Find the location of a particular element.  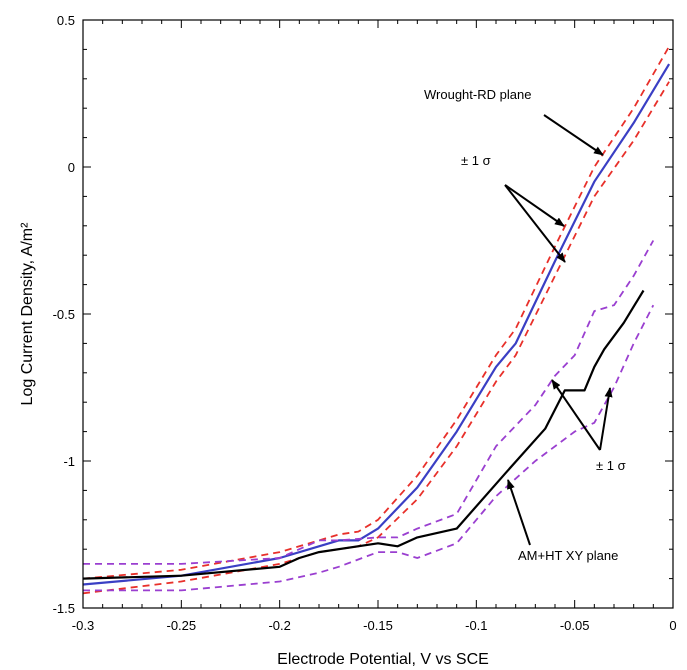

arrow-wrought-label is located at coordinates (573, 135).